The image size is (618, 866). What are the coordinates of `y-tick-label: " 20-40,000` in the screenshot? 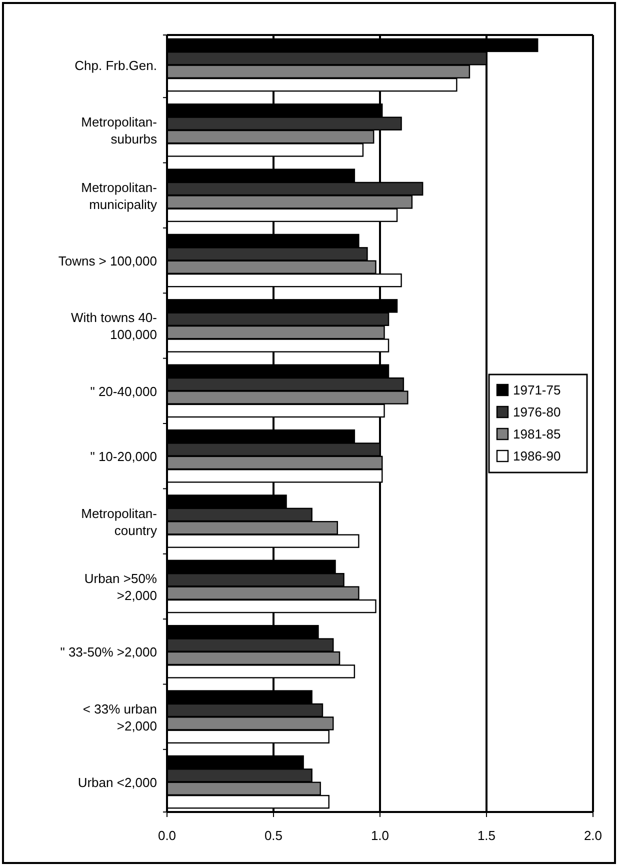 It's located at (123, 391).